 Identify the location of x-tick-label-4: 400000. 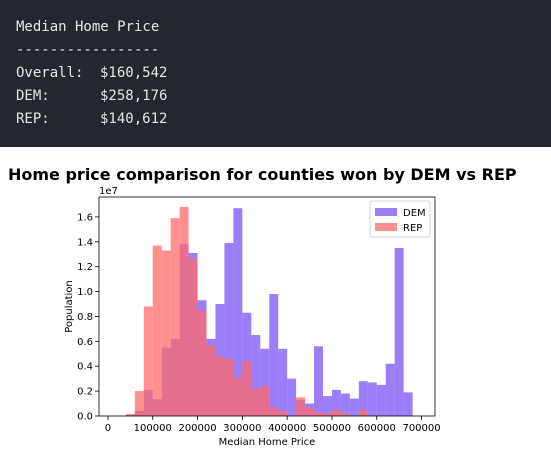
(287, 428).